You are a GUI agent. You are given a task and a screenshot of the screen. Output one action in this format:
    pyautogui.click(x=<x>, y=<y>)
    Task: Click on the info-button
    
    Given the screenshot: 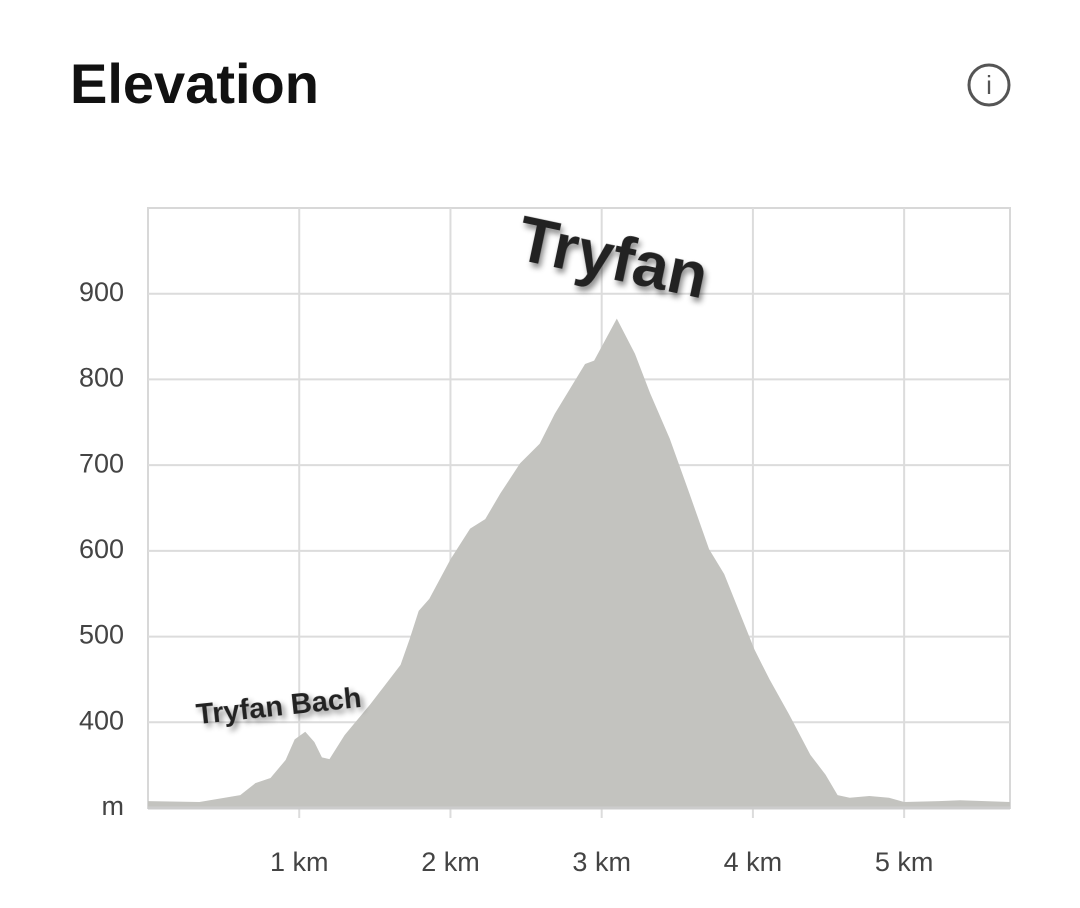 What is the action you would take?
    pyautogui.click(x=989, y=85)
    